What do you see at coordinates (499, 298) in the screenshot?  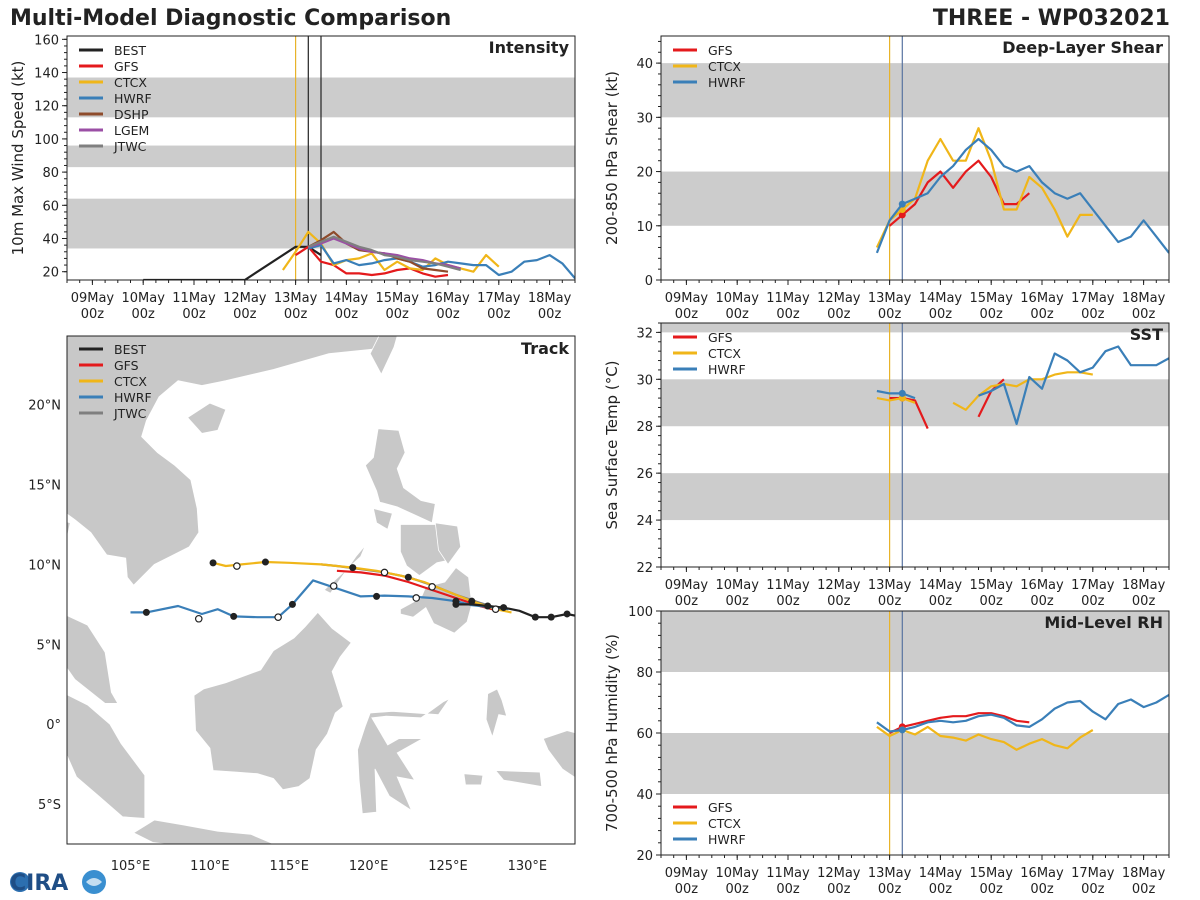 I see `intensity-xtick-day: 17May` at bounding box center [499, 298].